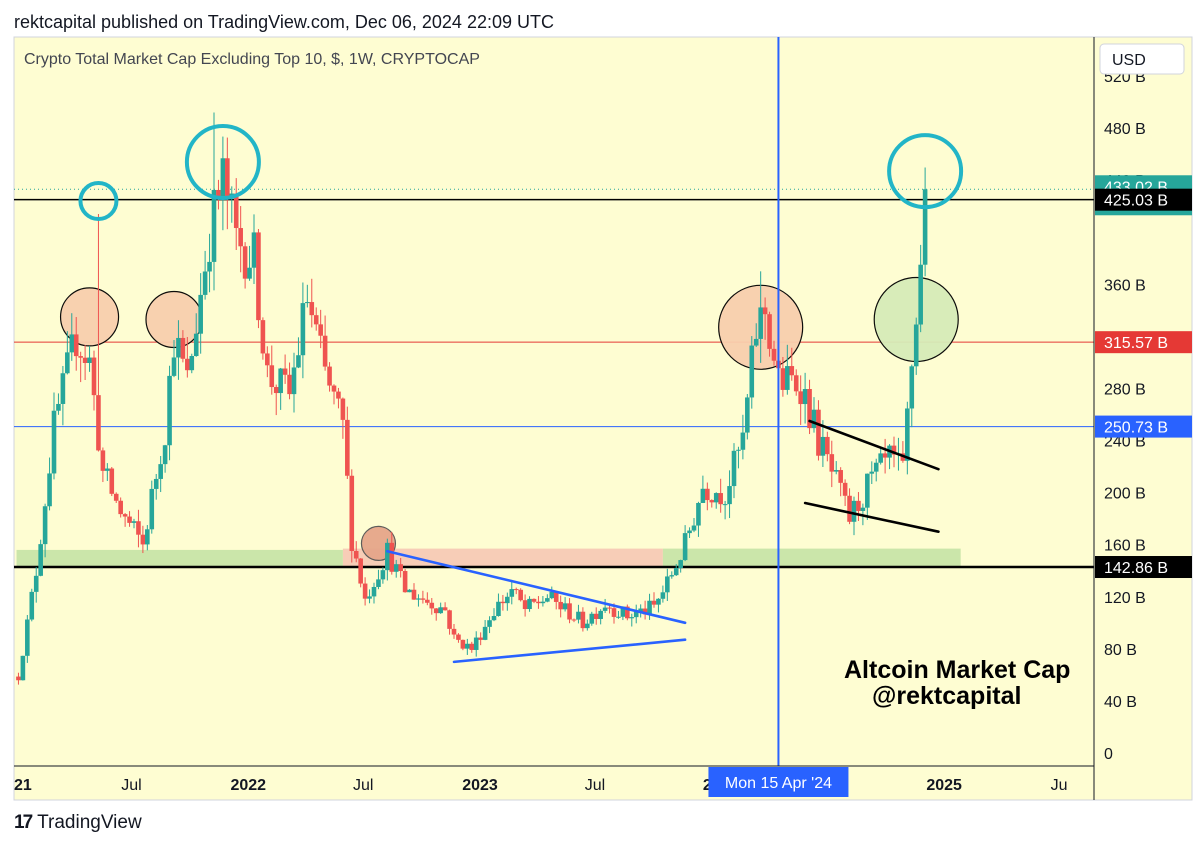  What do you see at coordinates (89, 822) in the screenshot?
I see `tradingview-brand-label: TradingView` at bounding box center [89, 822].